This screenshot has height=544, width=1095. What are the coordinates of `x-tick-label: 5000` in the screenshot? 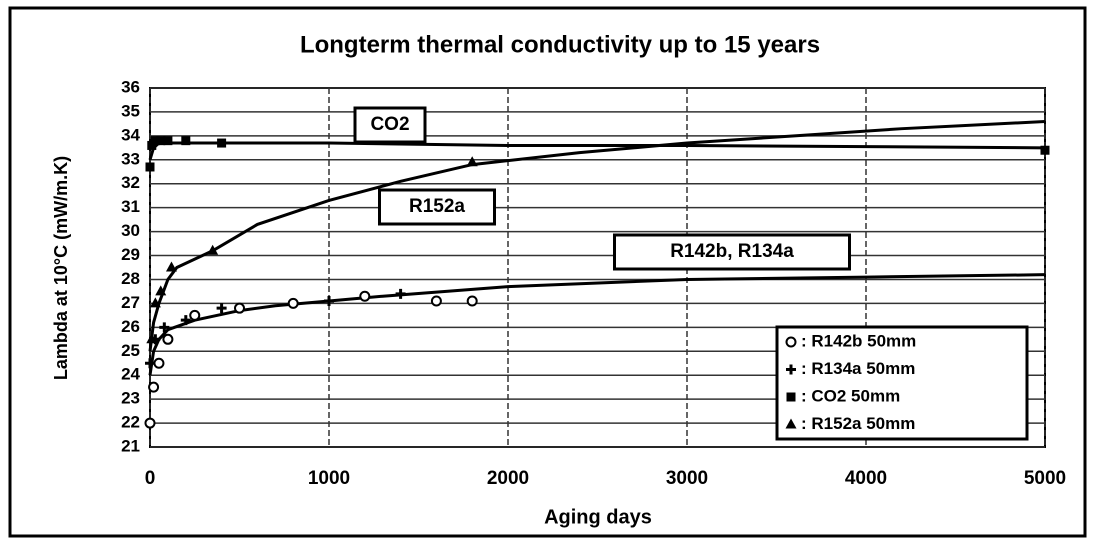 It's located at (1045, 478).